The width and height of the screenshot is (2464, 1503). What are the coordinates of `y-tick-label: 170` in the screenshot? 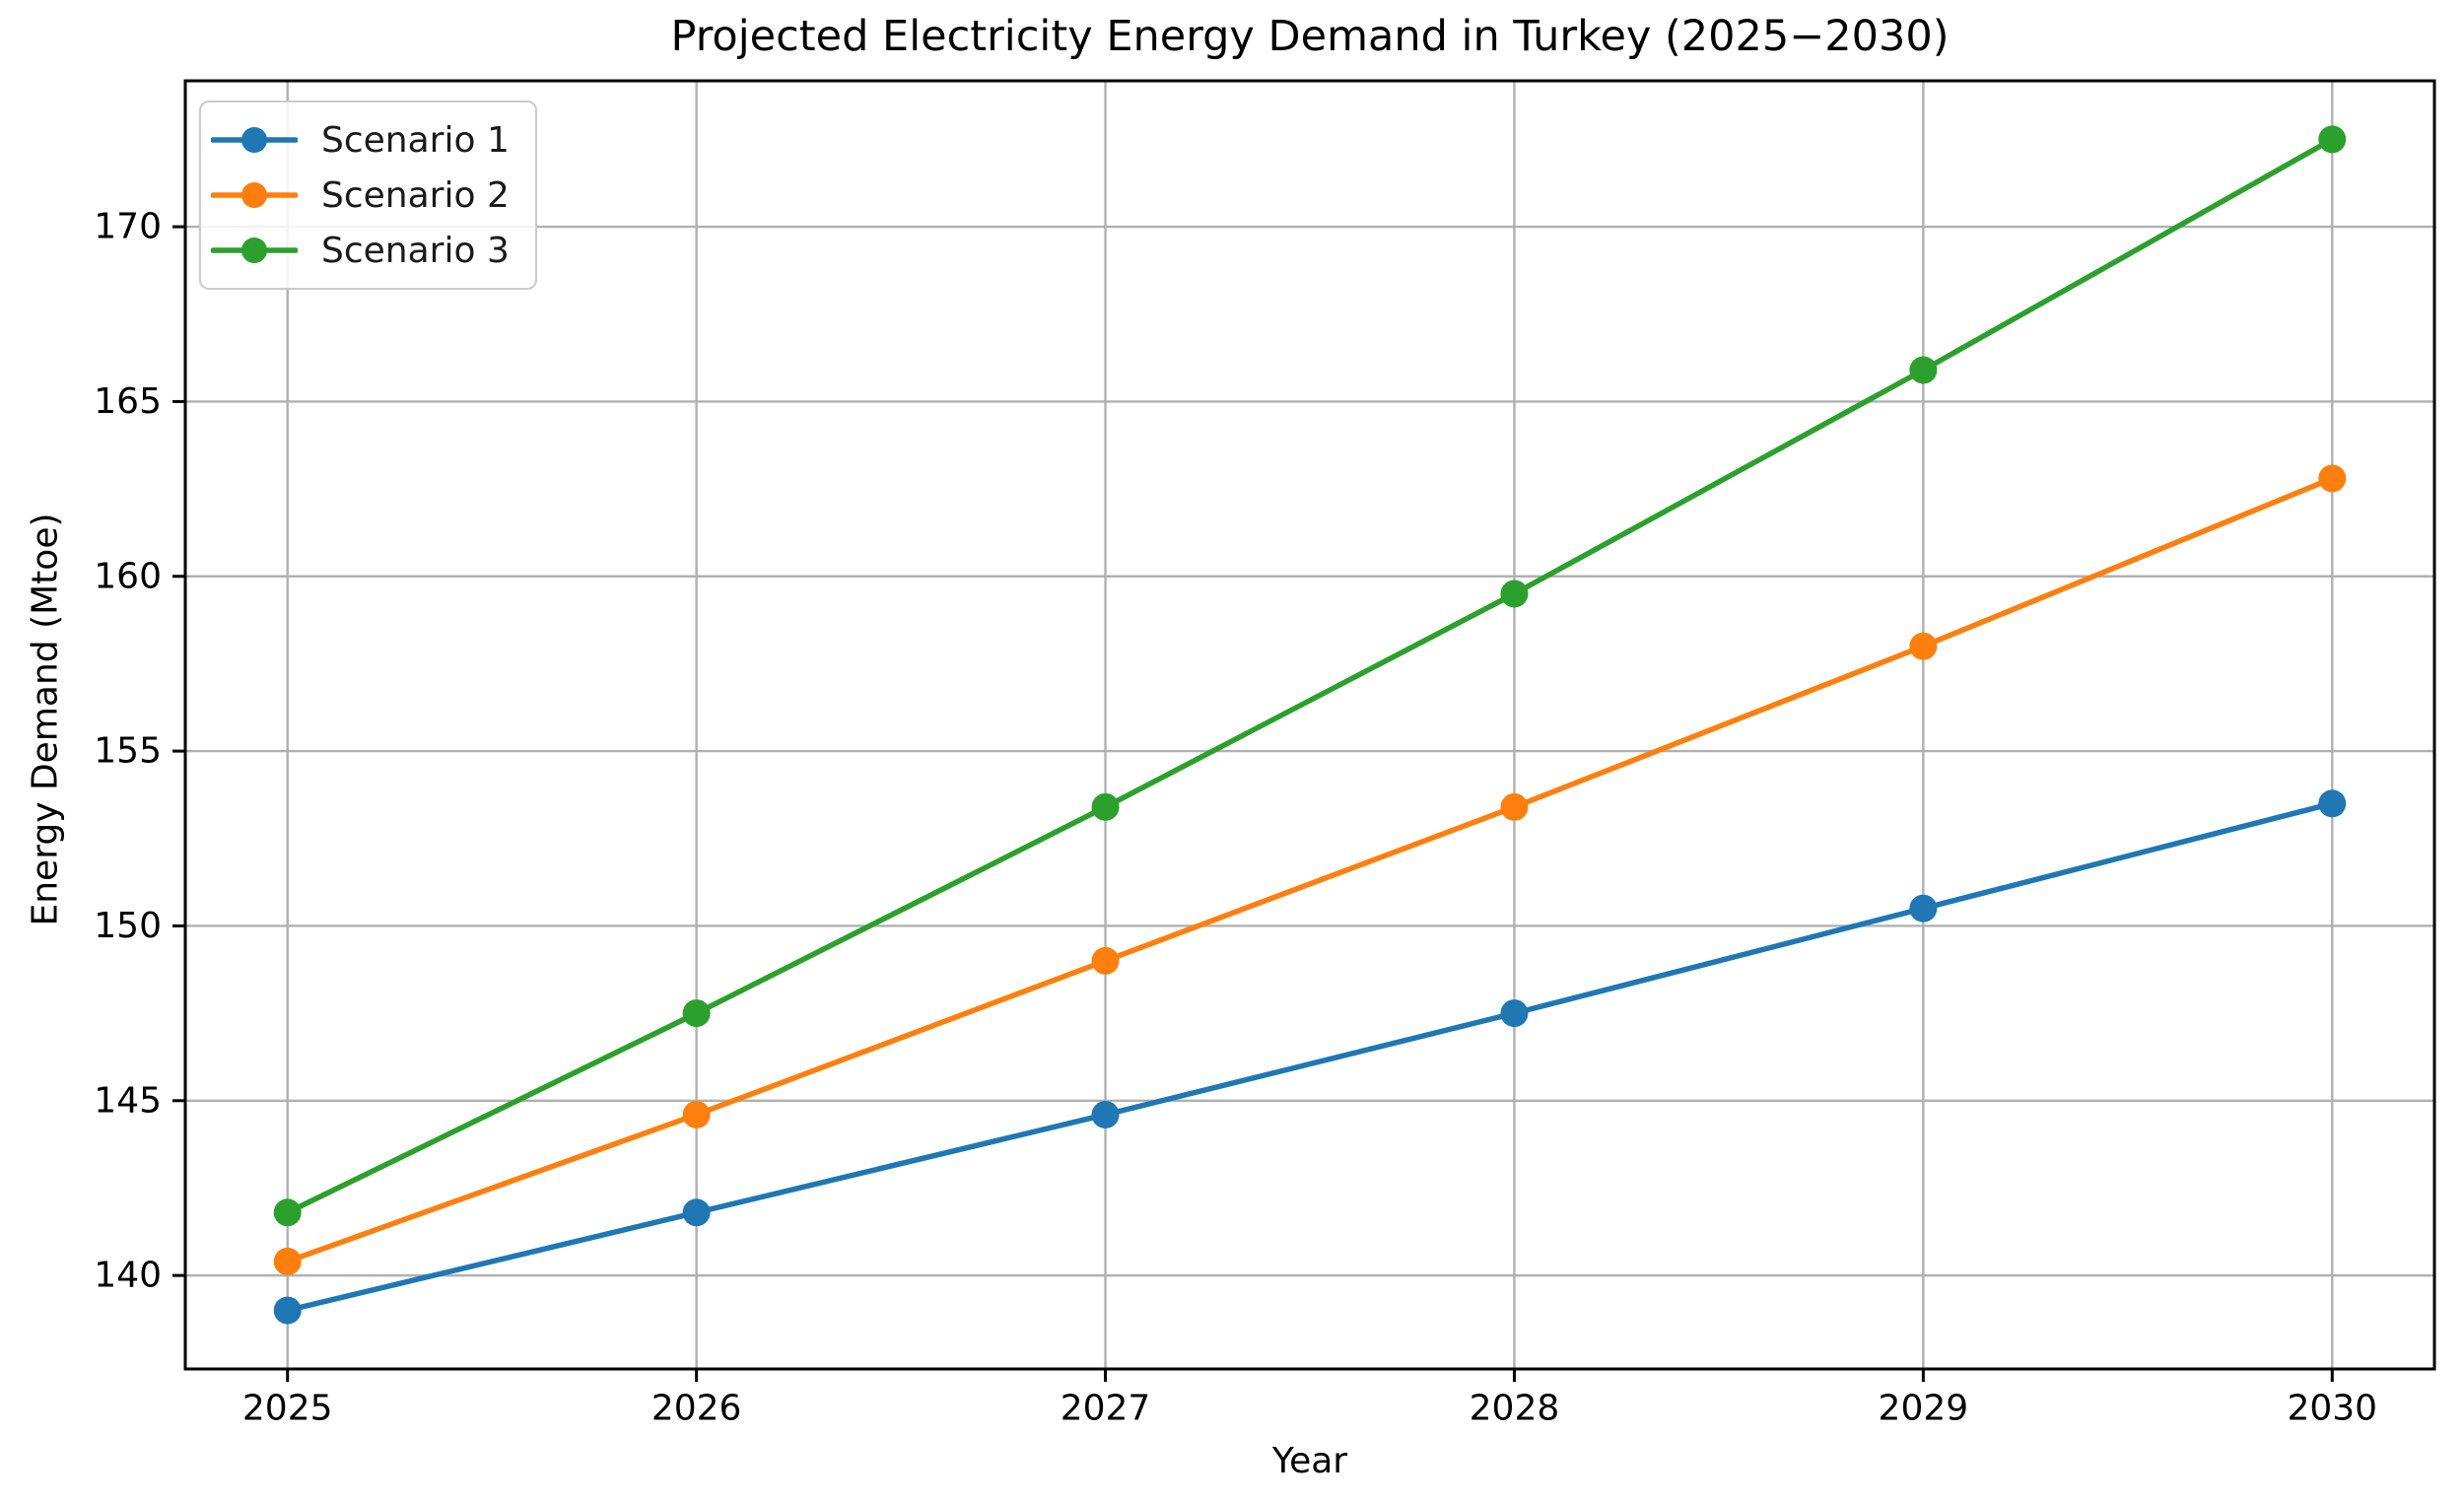 It's located at (128, 227).